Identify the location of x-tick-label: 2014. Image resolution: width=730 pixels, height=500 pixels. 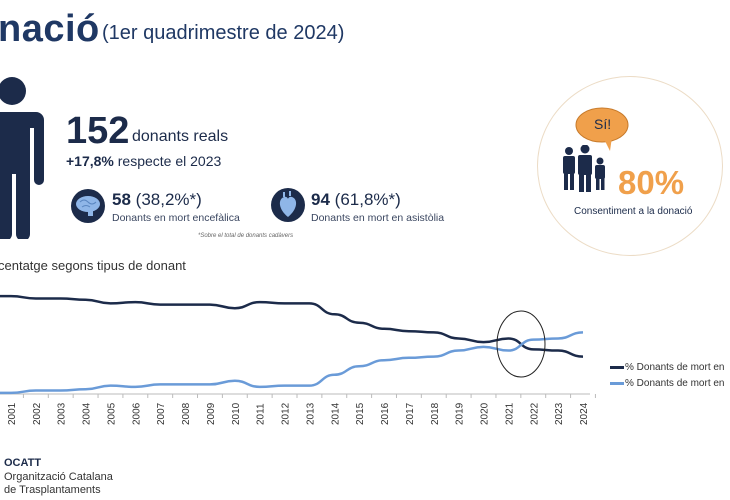
(335, 413).